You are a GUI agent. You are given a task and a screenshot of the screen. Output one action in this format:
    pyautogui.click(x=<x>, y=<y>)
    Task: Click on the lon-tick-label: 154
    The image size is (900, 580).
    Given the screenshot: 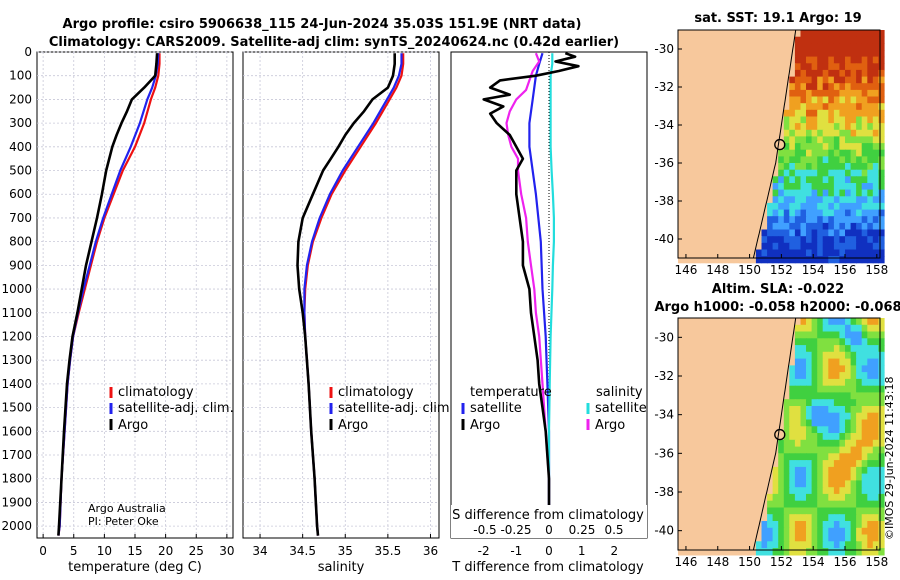 What is the action you would take?
    pyautogui.click(x=813, y=270)
    